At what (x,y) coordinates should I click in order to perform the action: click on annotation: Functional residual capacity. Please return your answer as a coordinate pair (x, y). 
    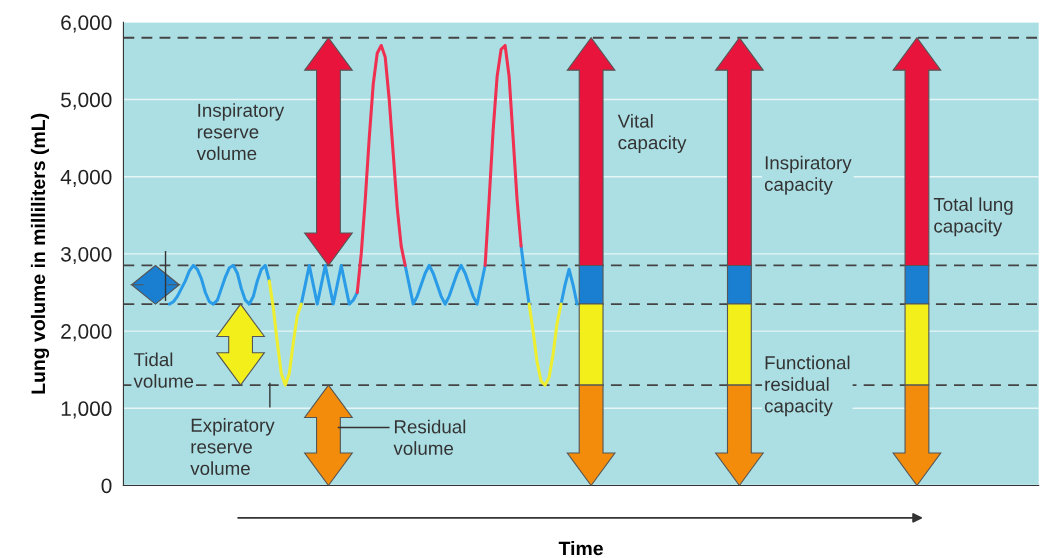
    Looking at the image, I should click on (807, 386).